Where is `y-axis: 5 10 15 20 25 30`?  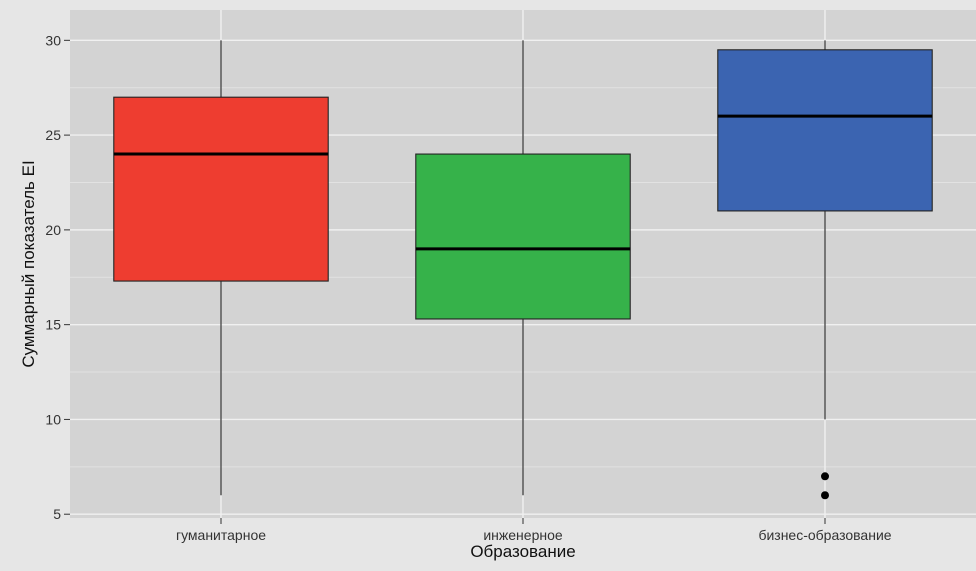 y-axis: 5 10 15 20 25 30 is located at coordinates (57, 277).